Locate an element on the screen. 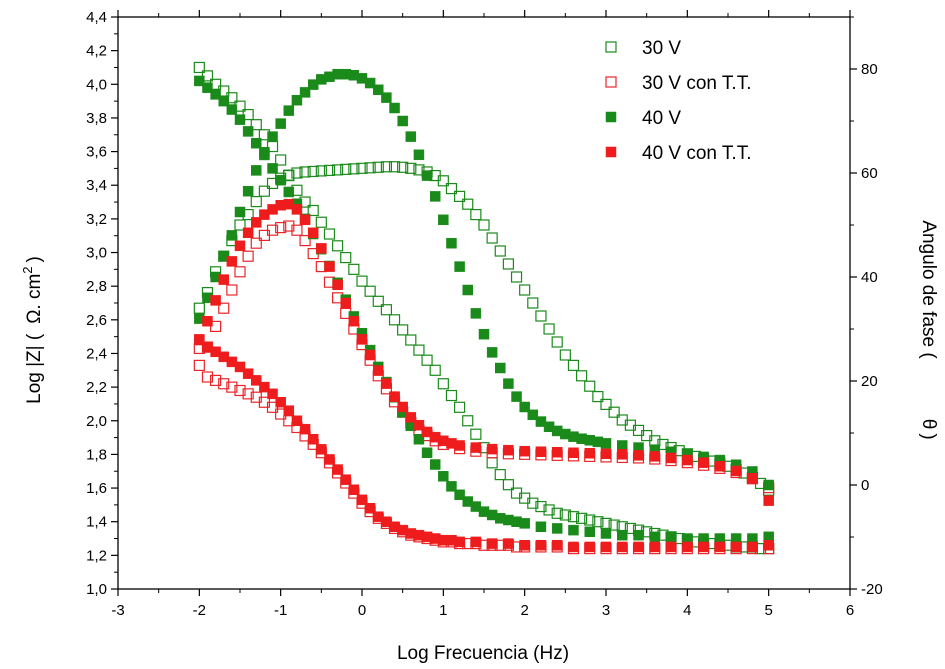 The width and height of the screenshot is (945, 669). y-left-tick-label: 4,2 is located at coordinates (96, 51).